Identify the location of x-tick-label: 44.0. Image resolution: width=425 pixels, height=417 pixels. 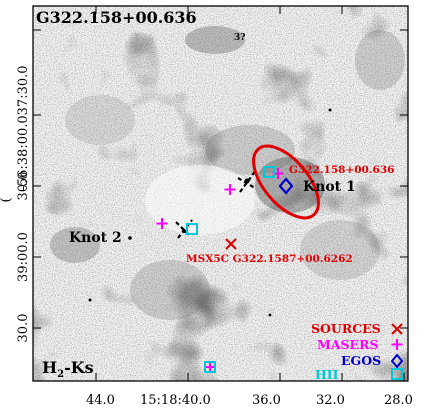
(100, 400).